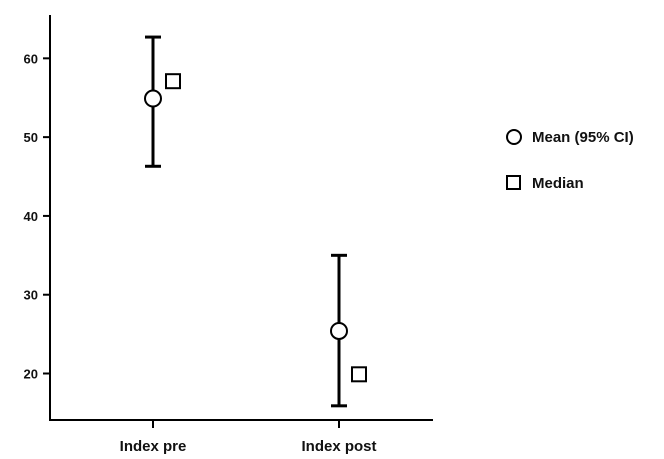 This screenshot has width=664, height=459. Describe the element at coordinates (31, 374) in the screenshot. I see `y-tick-label: 20` at that location.